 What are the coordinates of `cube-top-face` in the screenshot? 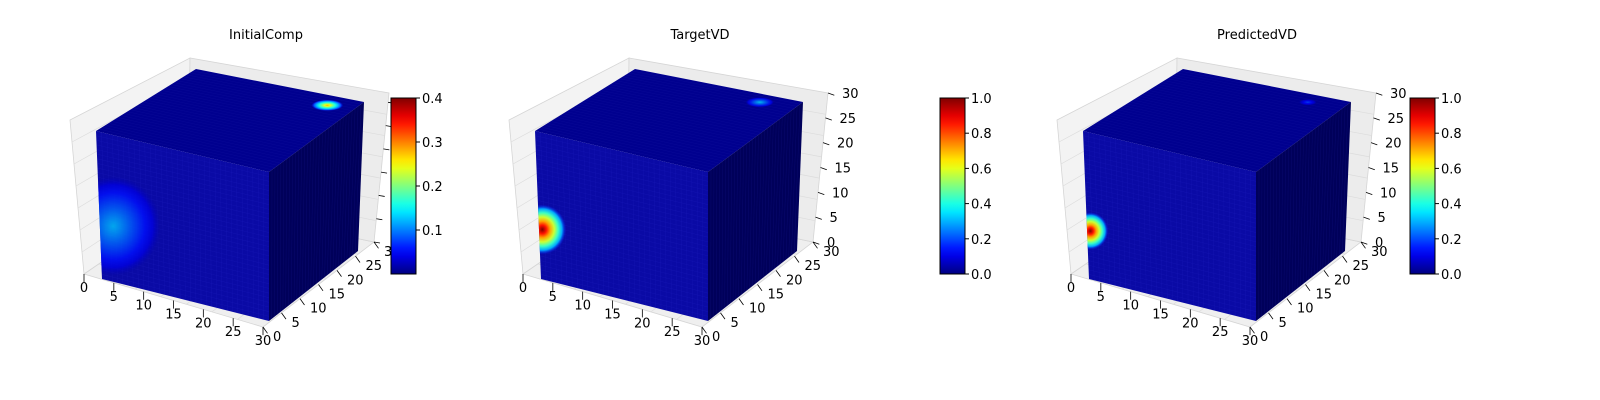 It's located at (669, 120).